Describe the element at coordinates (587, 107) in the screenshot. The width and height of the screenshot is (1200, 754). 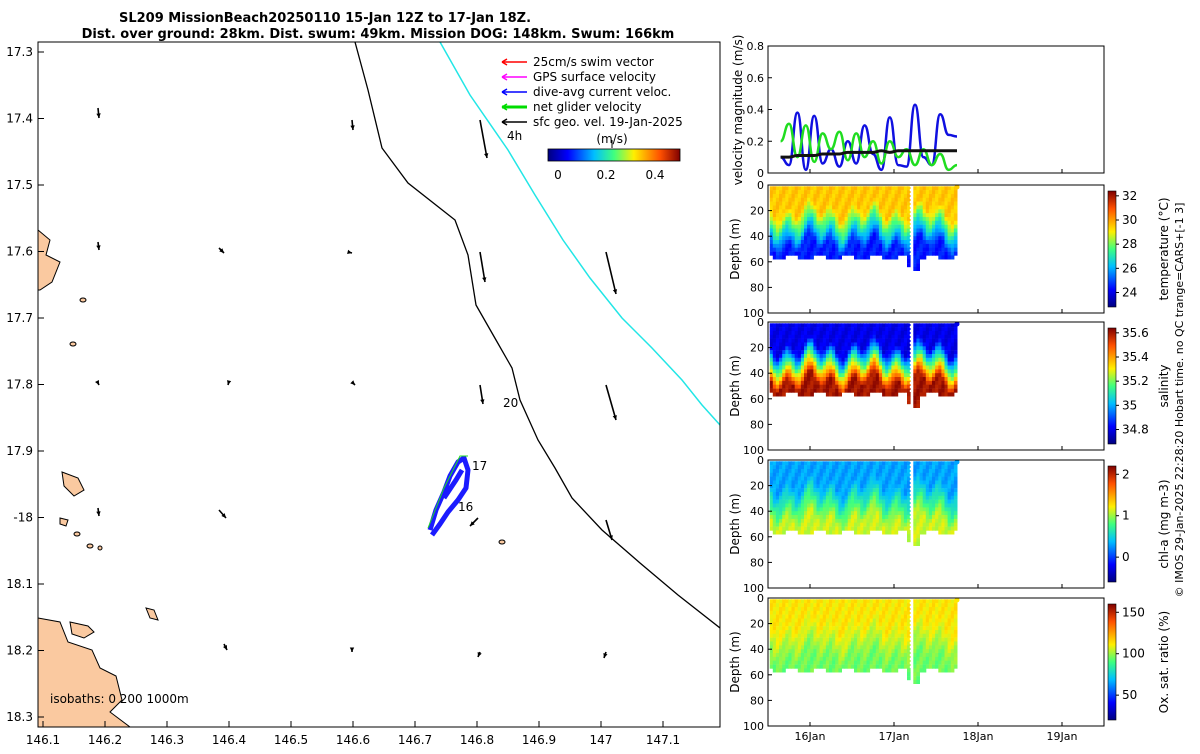
I see `legend-label: net glider velocity` at that location.